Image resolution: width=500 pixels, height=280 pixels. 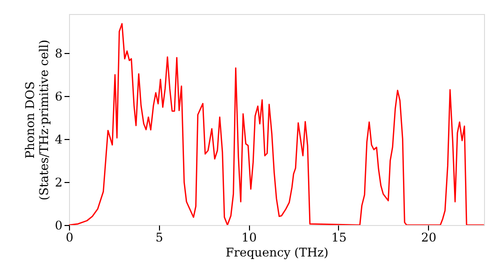 What do you see at coordinates (277, 253) in the screenshot?
I see `x-axis-title: Frequency (THz)` at bounding box center [277, 253].